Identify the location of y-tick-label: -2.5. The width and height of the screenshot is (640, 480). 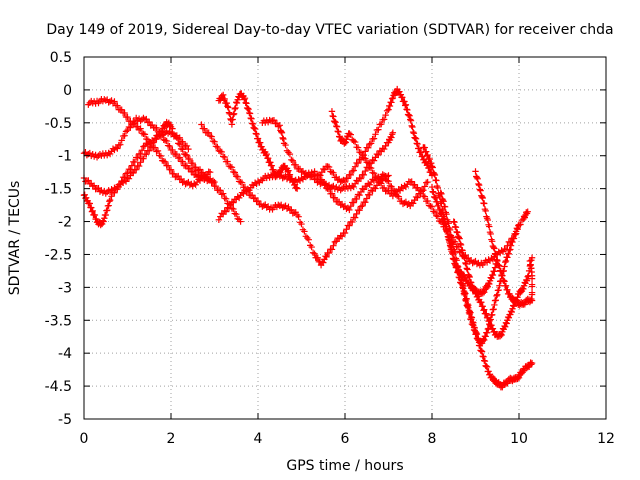
(58, 255).